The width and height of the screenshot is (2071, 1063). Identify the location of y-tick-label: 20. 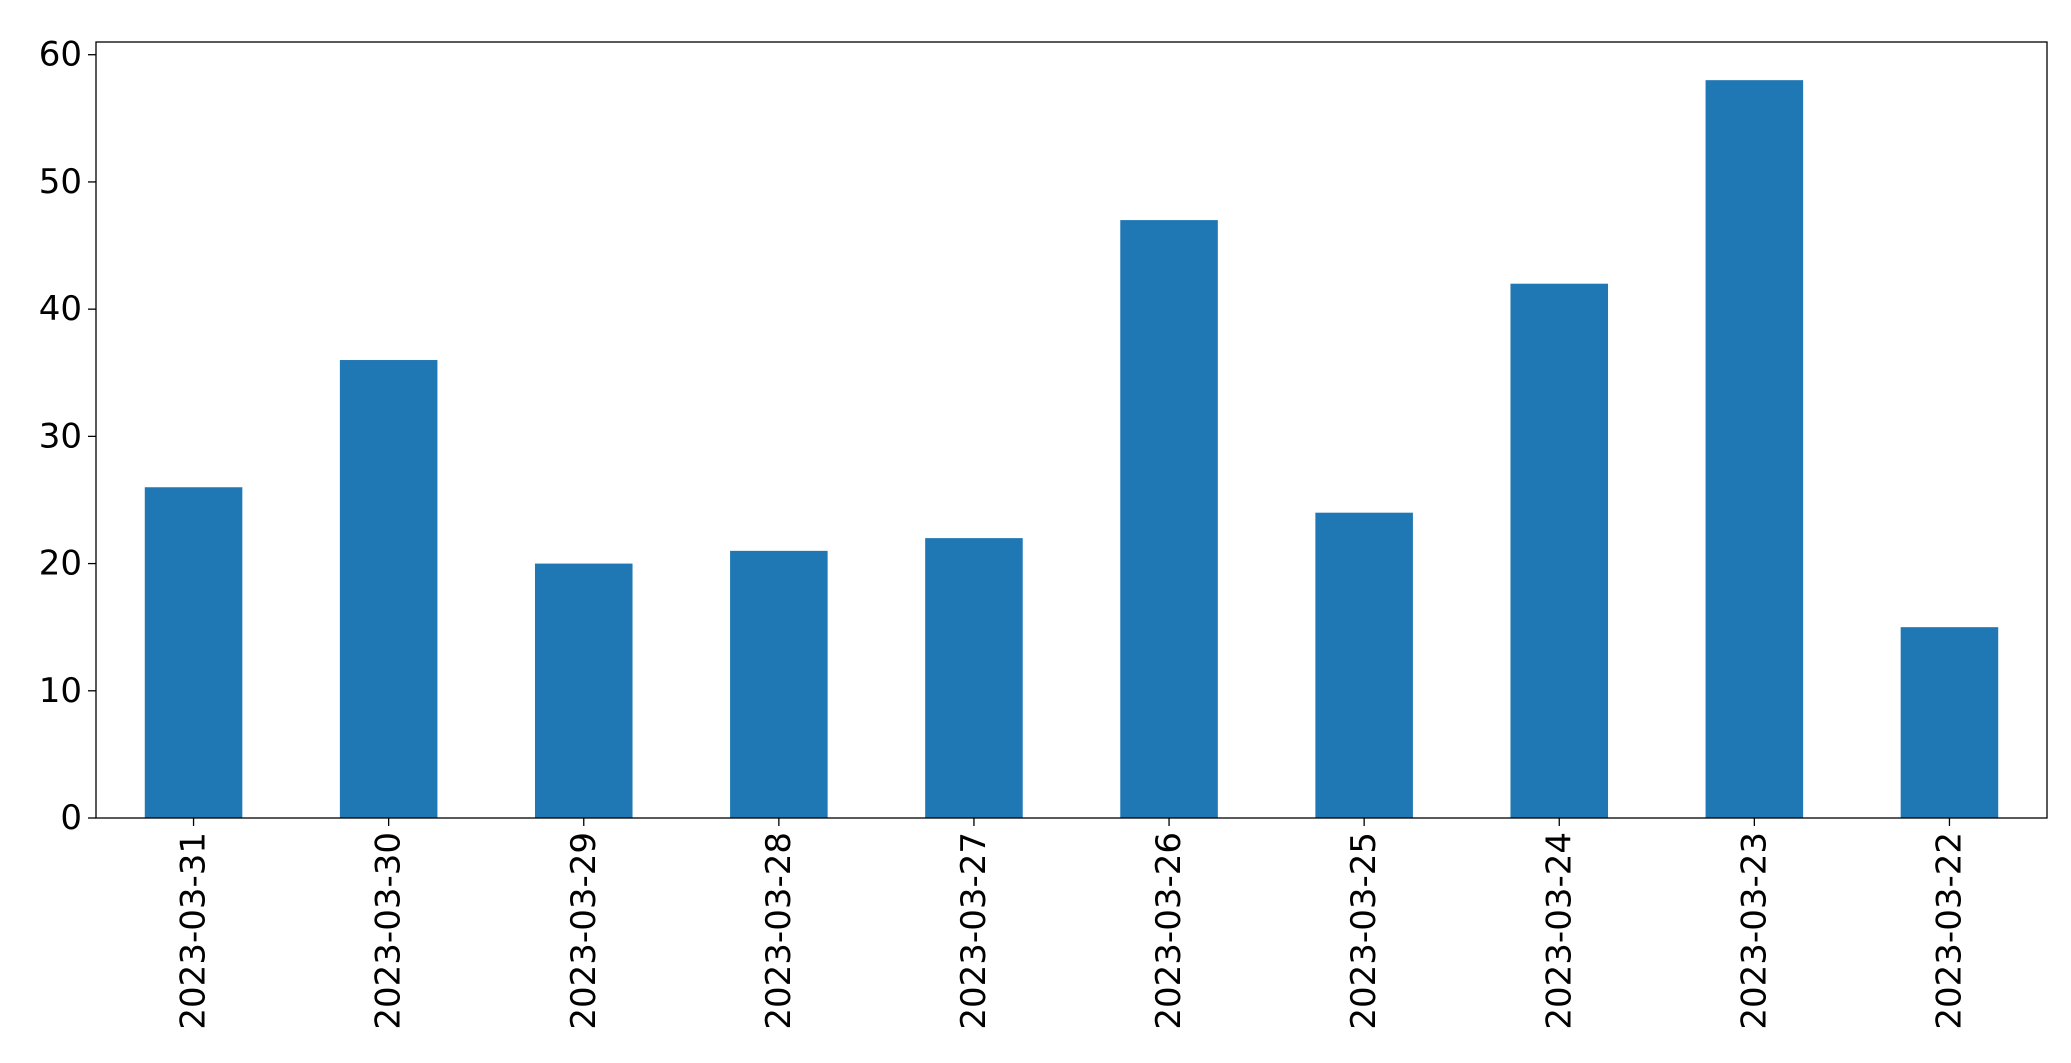
(60, 564).